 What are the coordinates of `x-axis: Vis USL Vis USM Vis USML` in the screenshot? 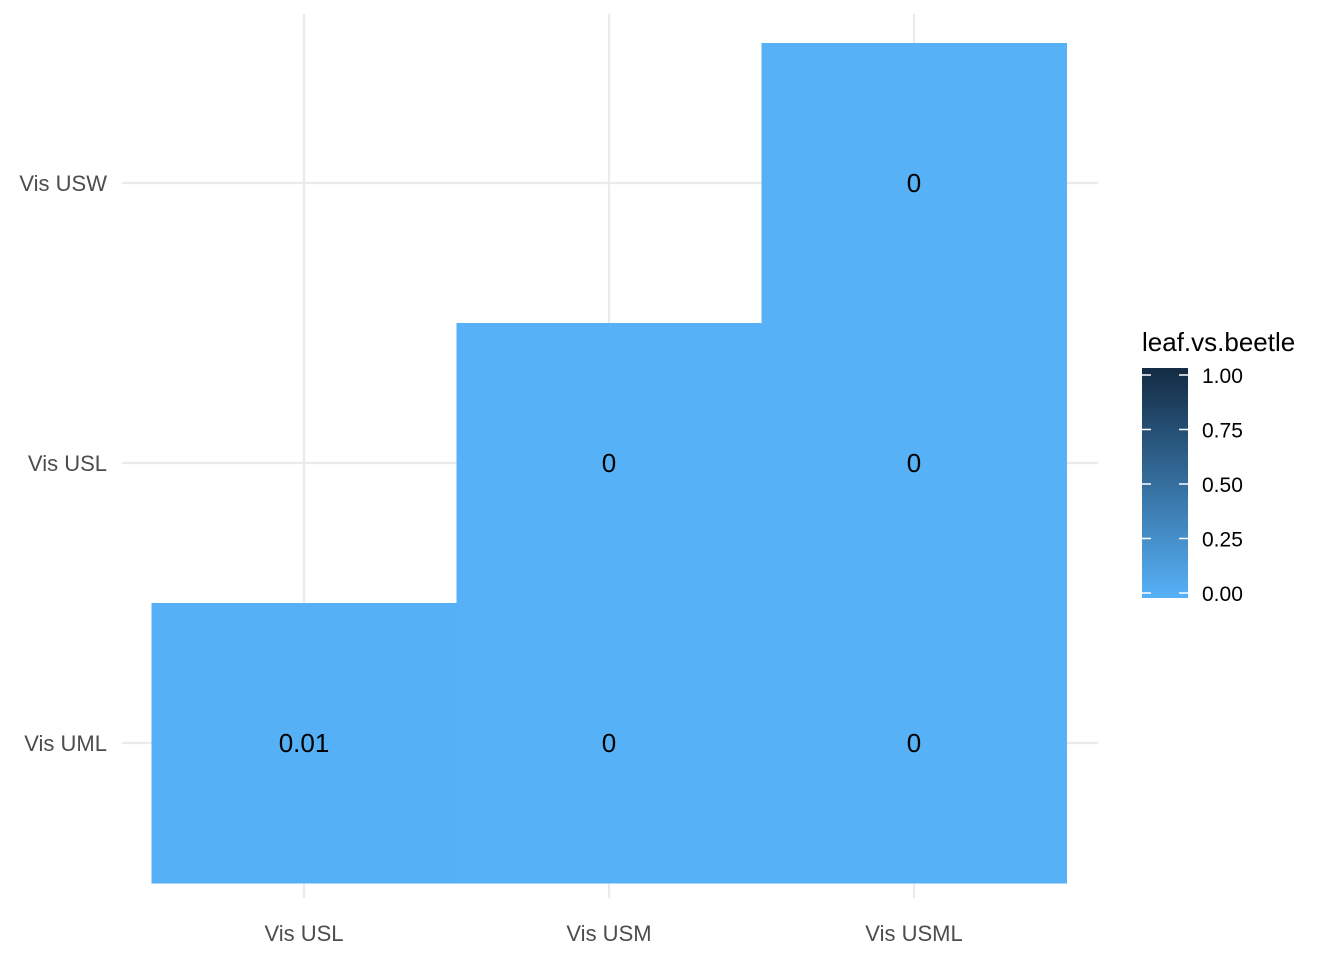 It's located at (613, 933).